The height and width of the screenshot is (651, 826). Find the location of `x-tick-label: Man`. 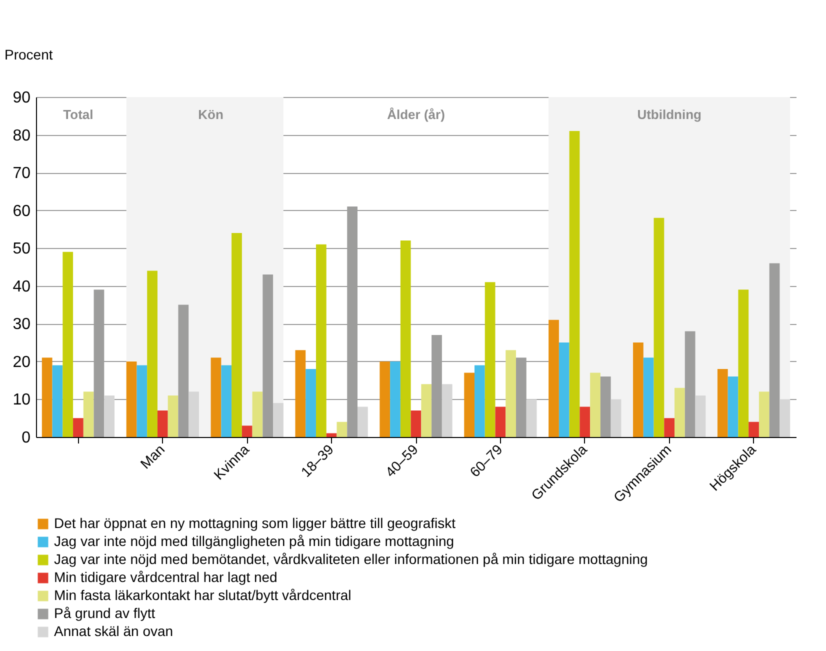

x-tick-label: Man is located at coordinates (152, 456).